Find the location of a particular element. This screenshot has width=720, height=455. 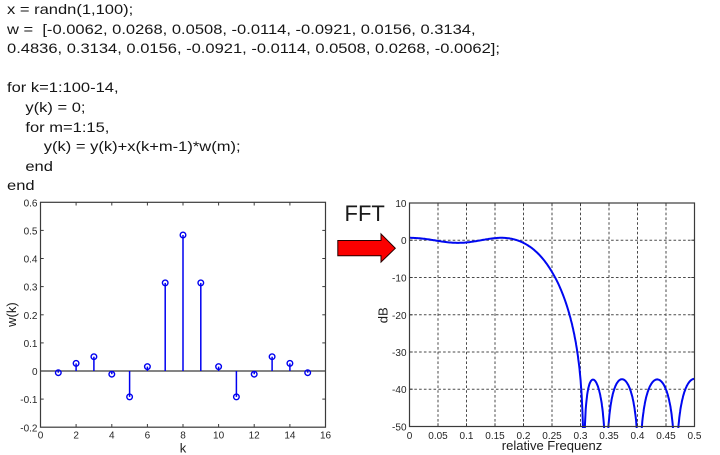

svg-text: dB is located at coordinates (383, 315).